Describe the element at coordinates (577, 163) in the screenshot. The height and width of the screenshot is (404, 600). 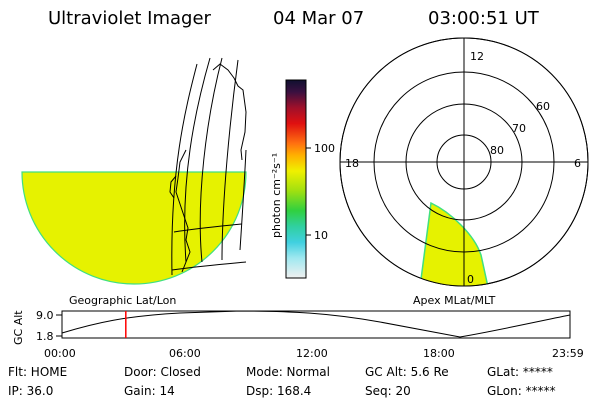
I see `mlt-label-6: 6` at that location.